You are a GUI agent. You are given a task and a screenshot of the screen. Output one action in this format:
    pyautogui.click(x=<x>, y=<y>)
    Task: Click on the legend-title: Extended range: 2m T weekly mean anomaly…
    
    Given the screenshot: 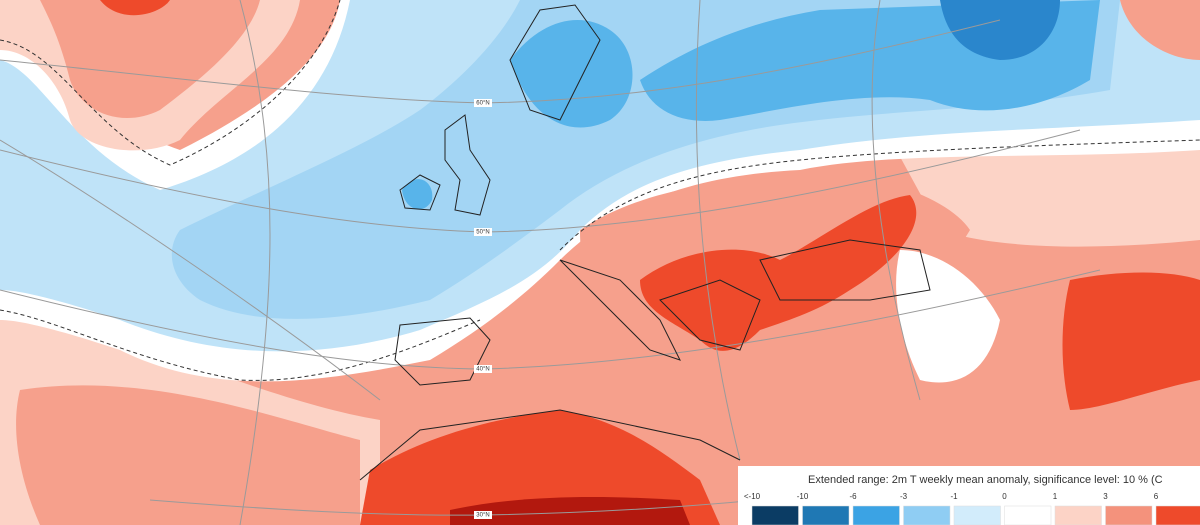 What is the action you would take?
    pyautogui.click(x=985, y=480)
    